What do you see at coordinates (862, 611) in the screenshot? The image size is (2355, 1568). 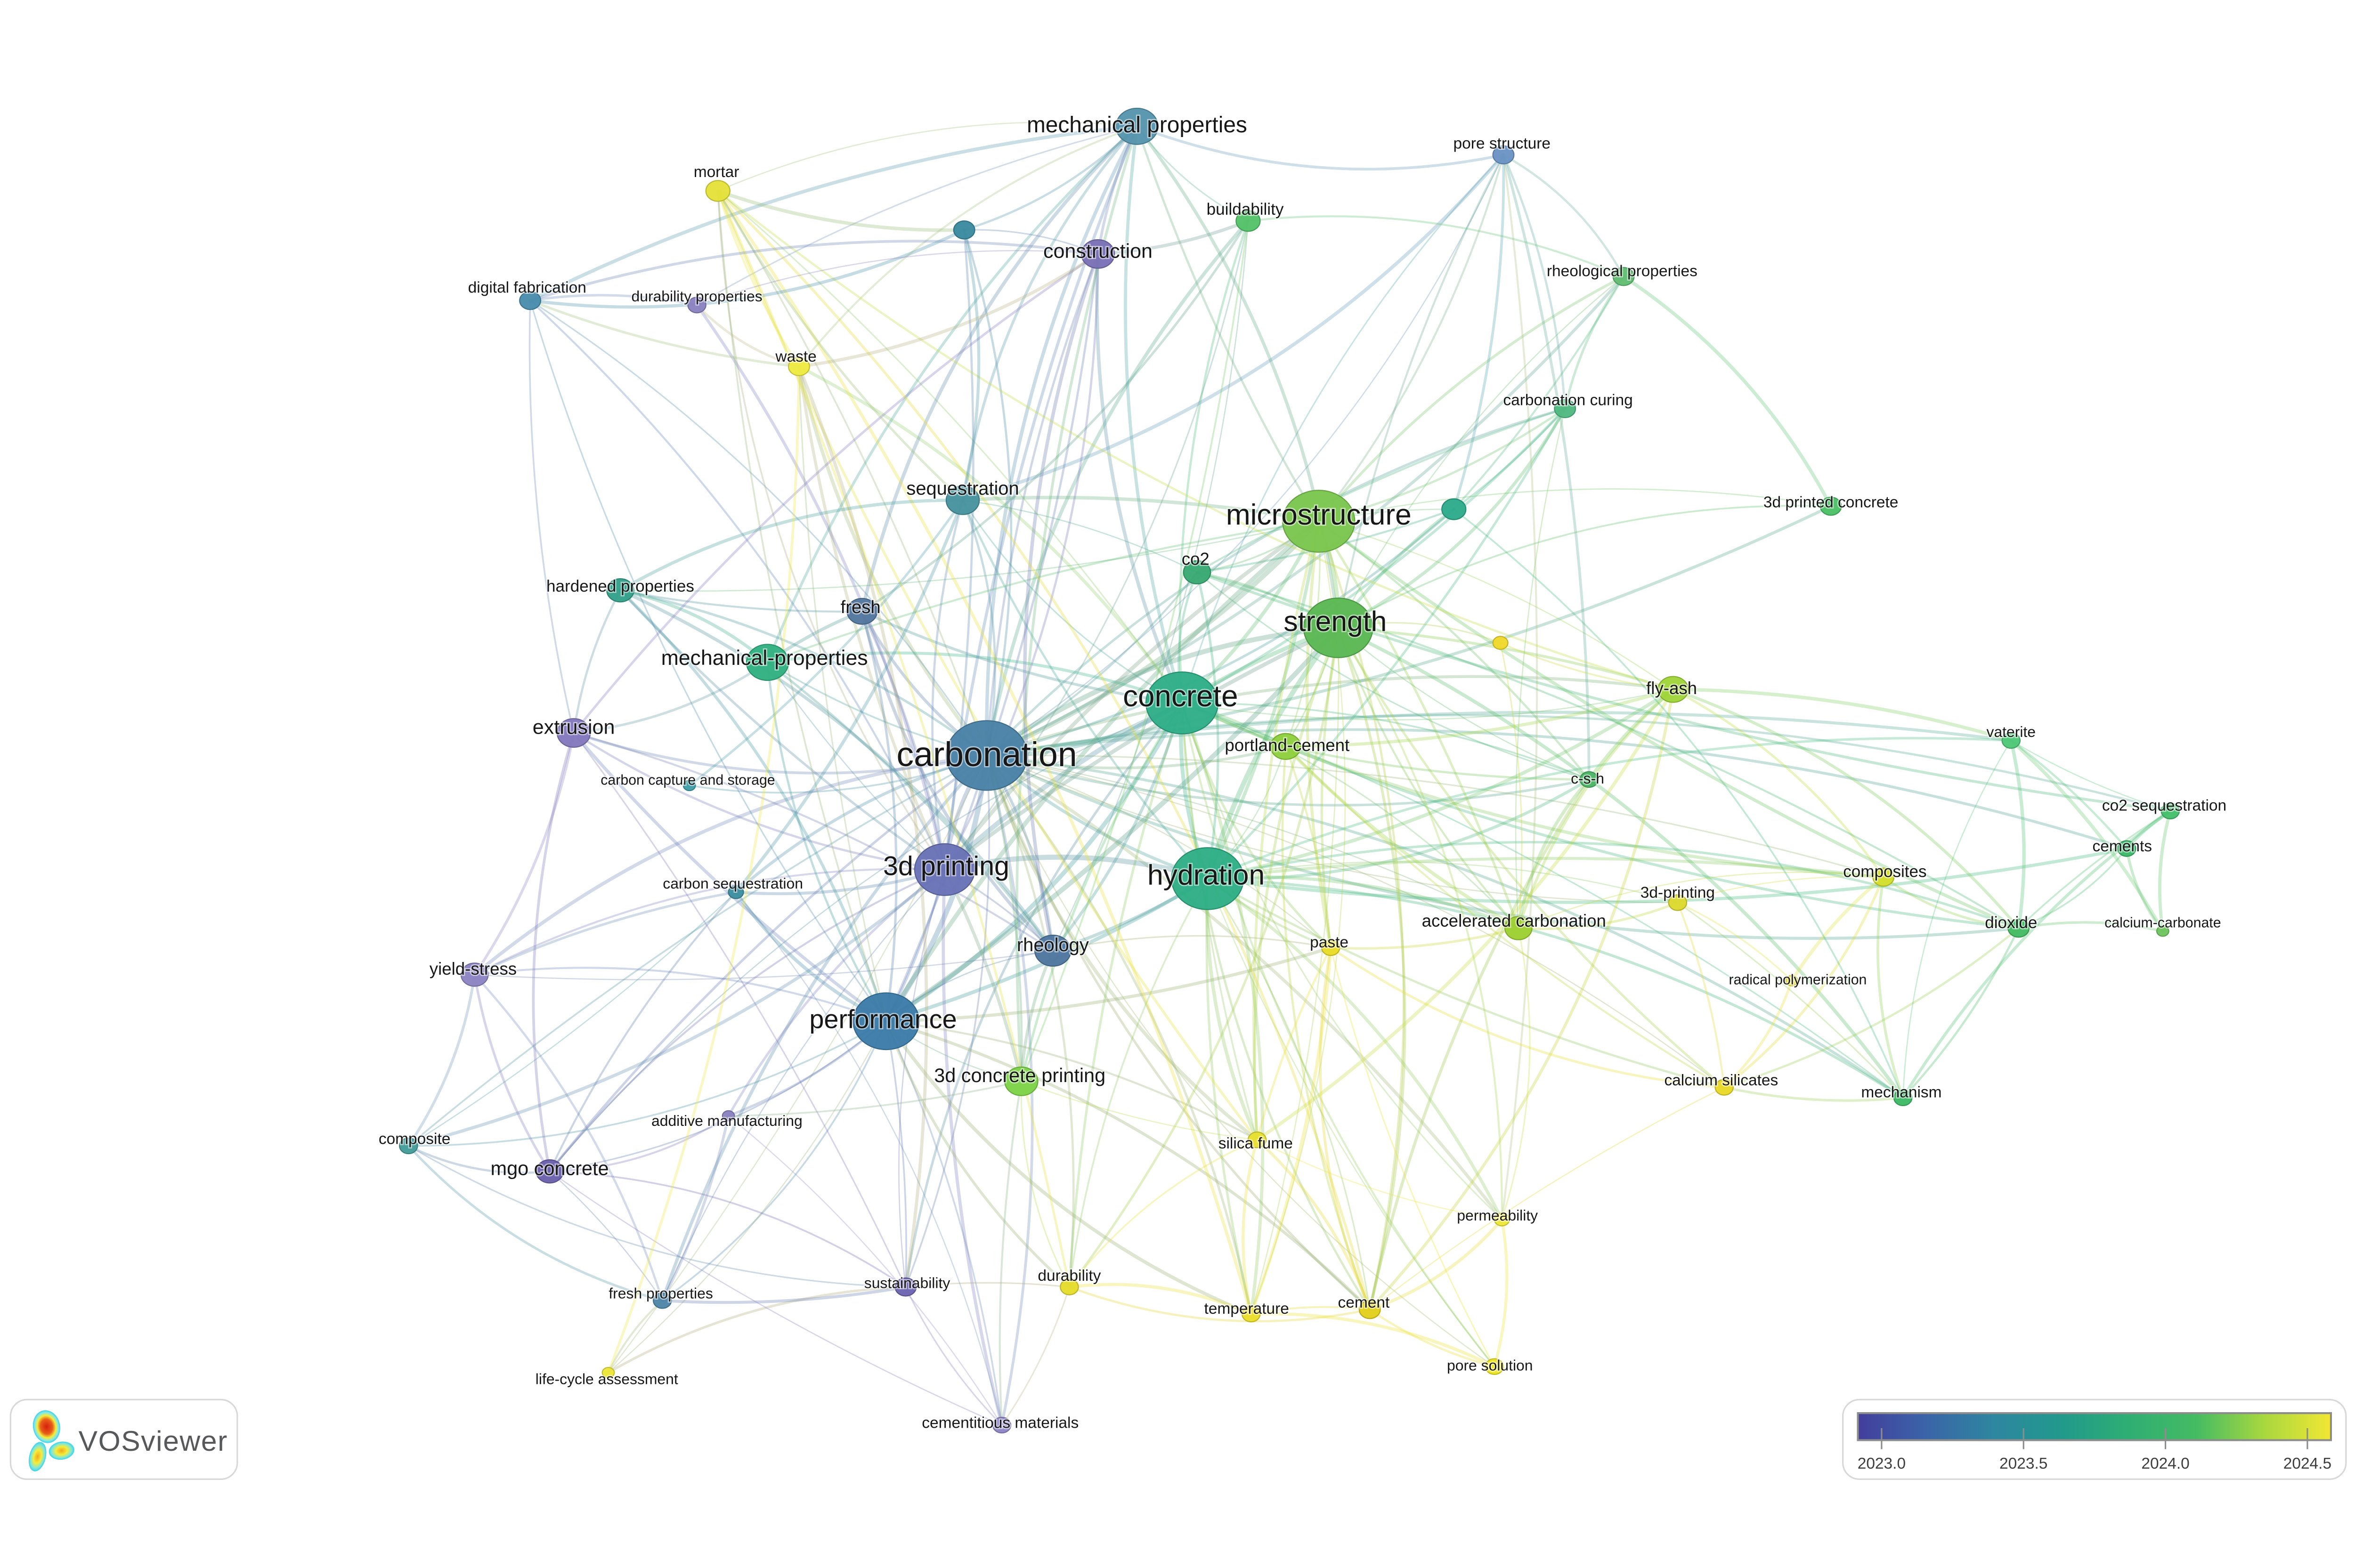 I see `node-fresh` at bounding box center [862, 611].